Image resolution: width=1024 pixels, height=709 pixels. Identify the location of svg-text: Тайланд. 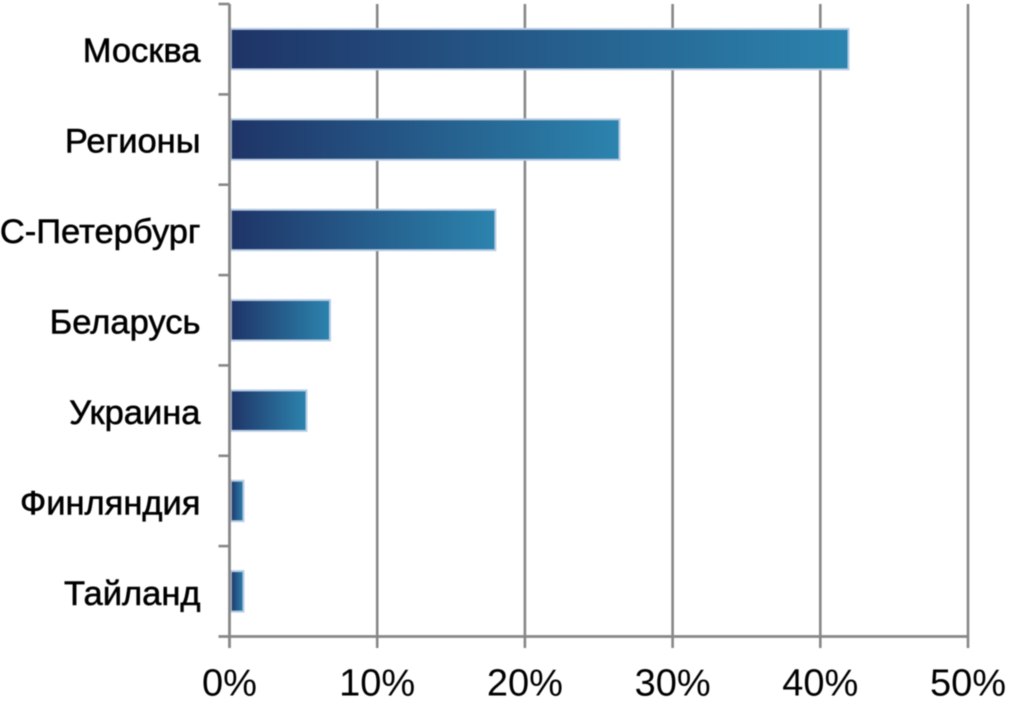
(132, 594).